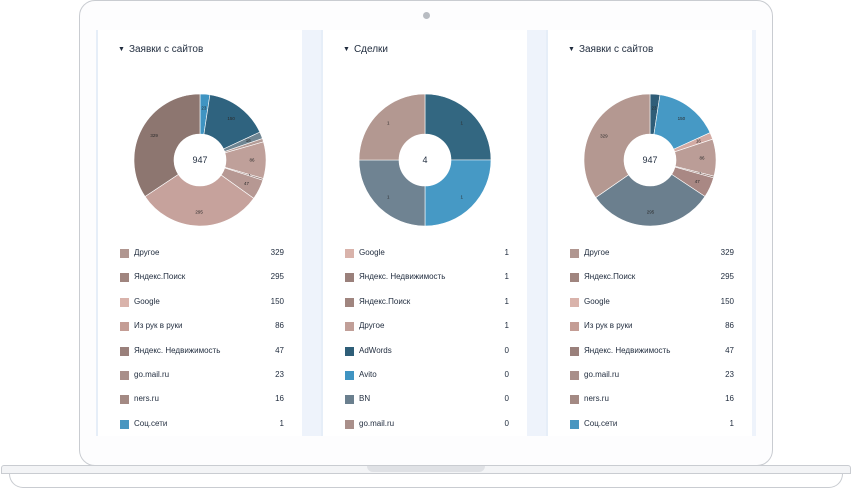 Image resolution: width=853 pixels, height=492 pixels. Describe the element at coordinates (426, 308) in the screenshot. I see `legend-item: Яндекс.Поиск 1` at that location.